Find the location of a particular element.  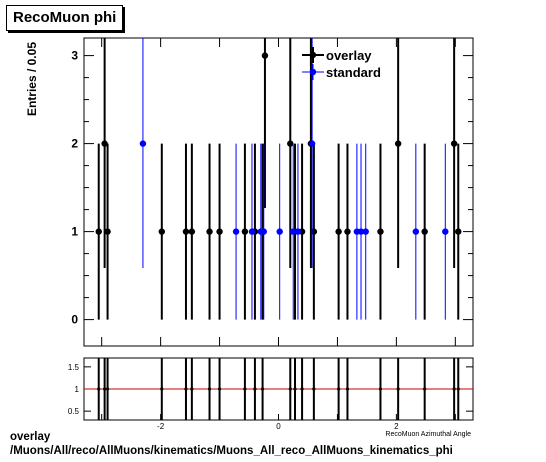

ratio-y-tick-label: 1 is located at coordinates (77, 389).